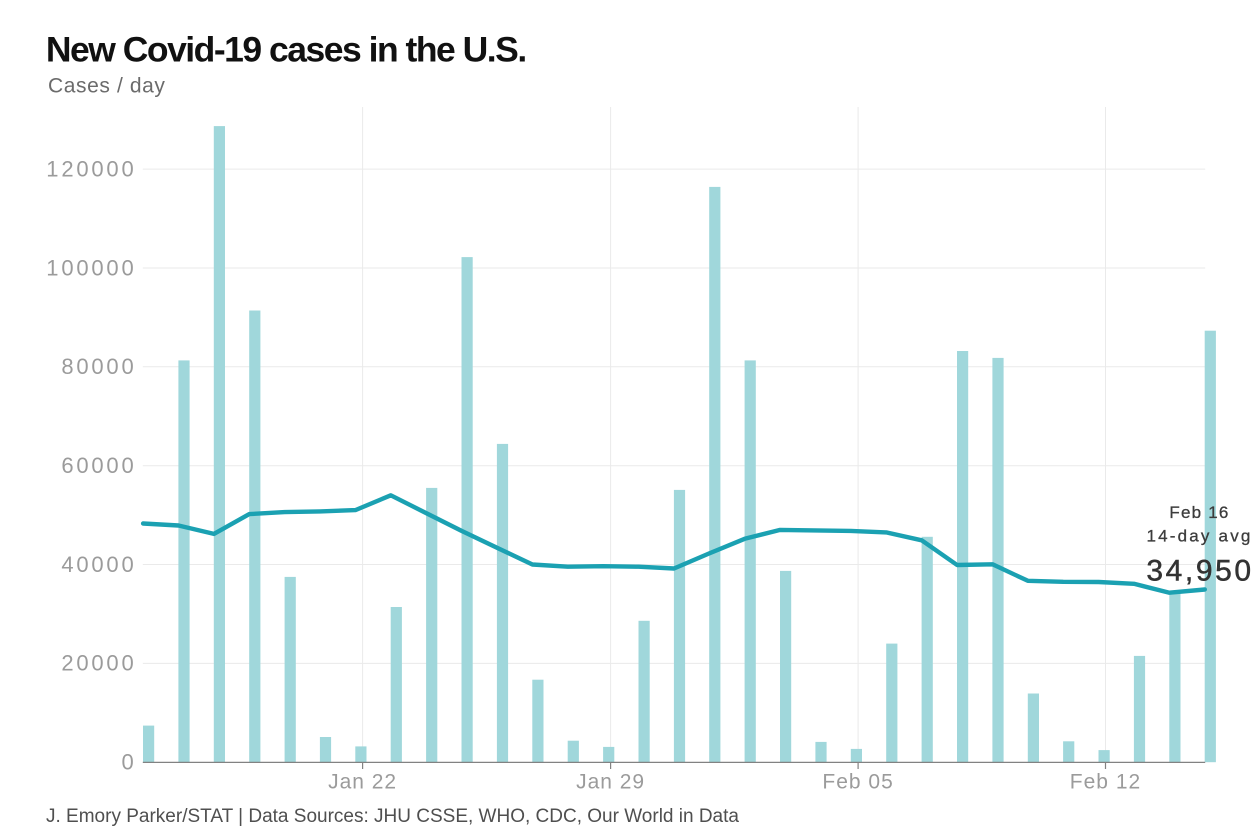  I want to click on svg-text: 0, so click(128, 762).